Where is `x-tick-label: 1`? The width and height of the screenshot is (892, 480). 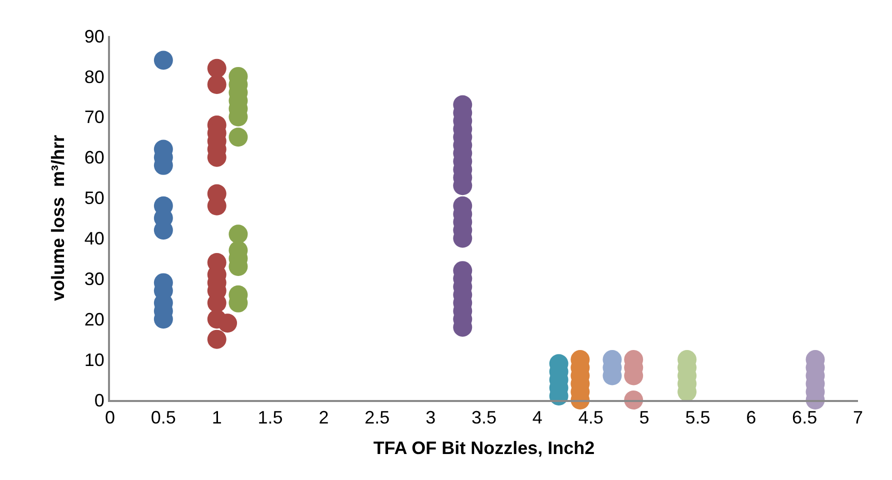 x-tick-label: 1 is located at coordinates (217, 418).